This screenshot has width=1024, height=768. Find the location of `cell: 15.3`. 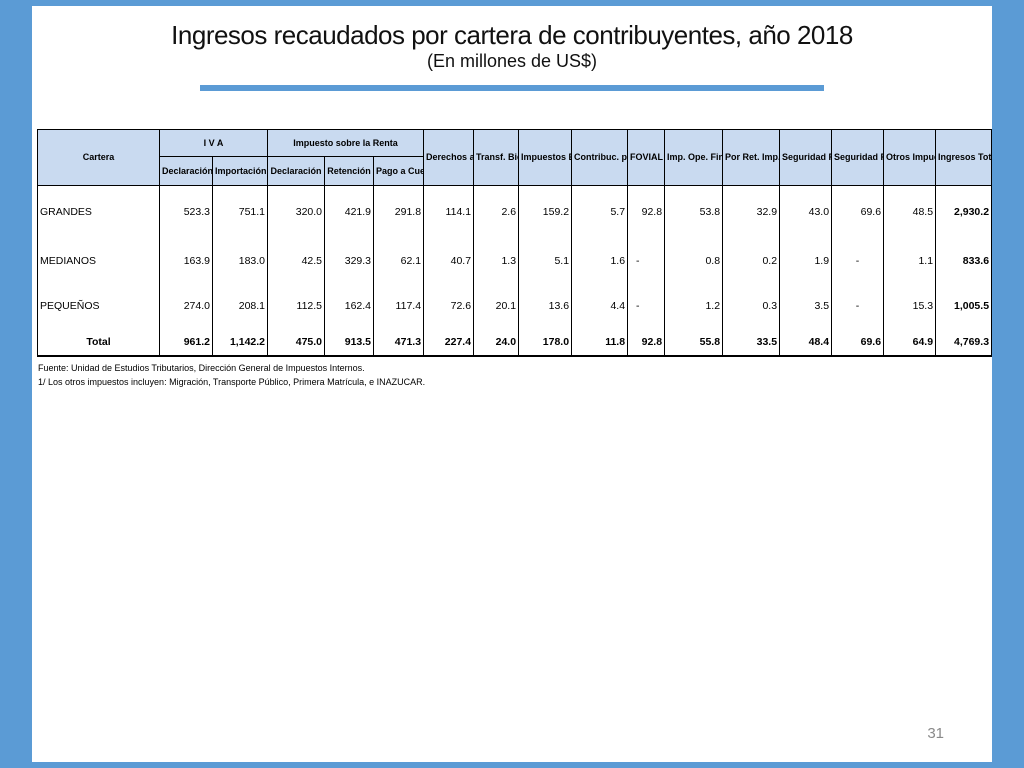

cell: 15.3 is located at coordinates (910, 305).